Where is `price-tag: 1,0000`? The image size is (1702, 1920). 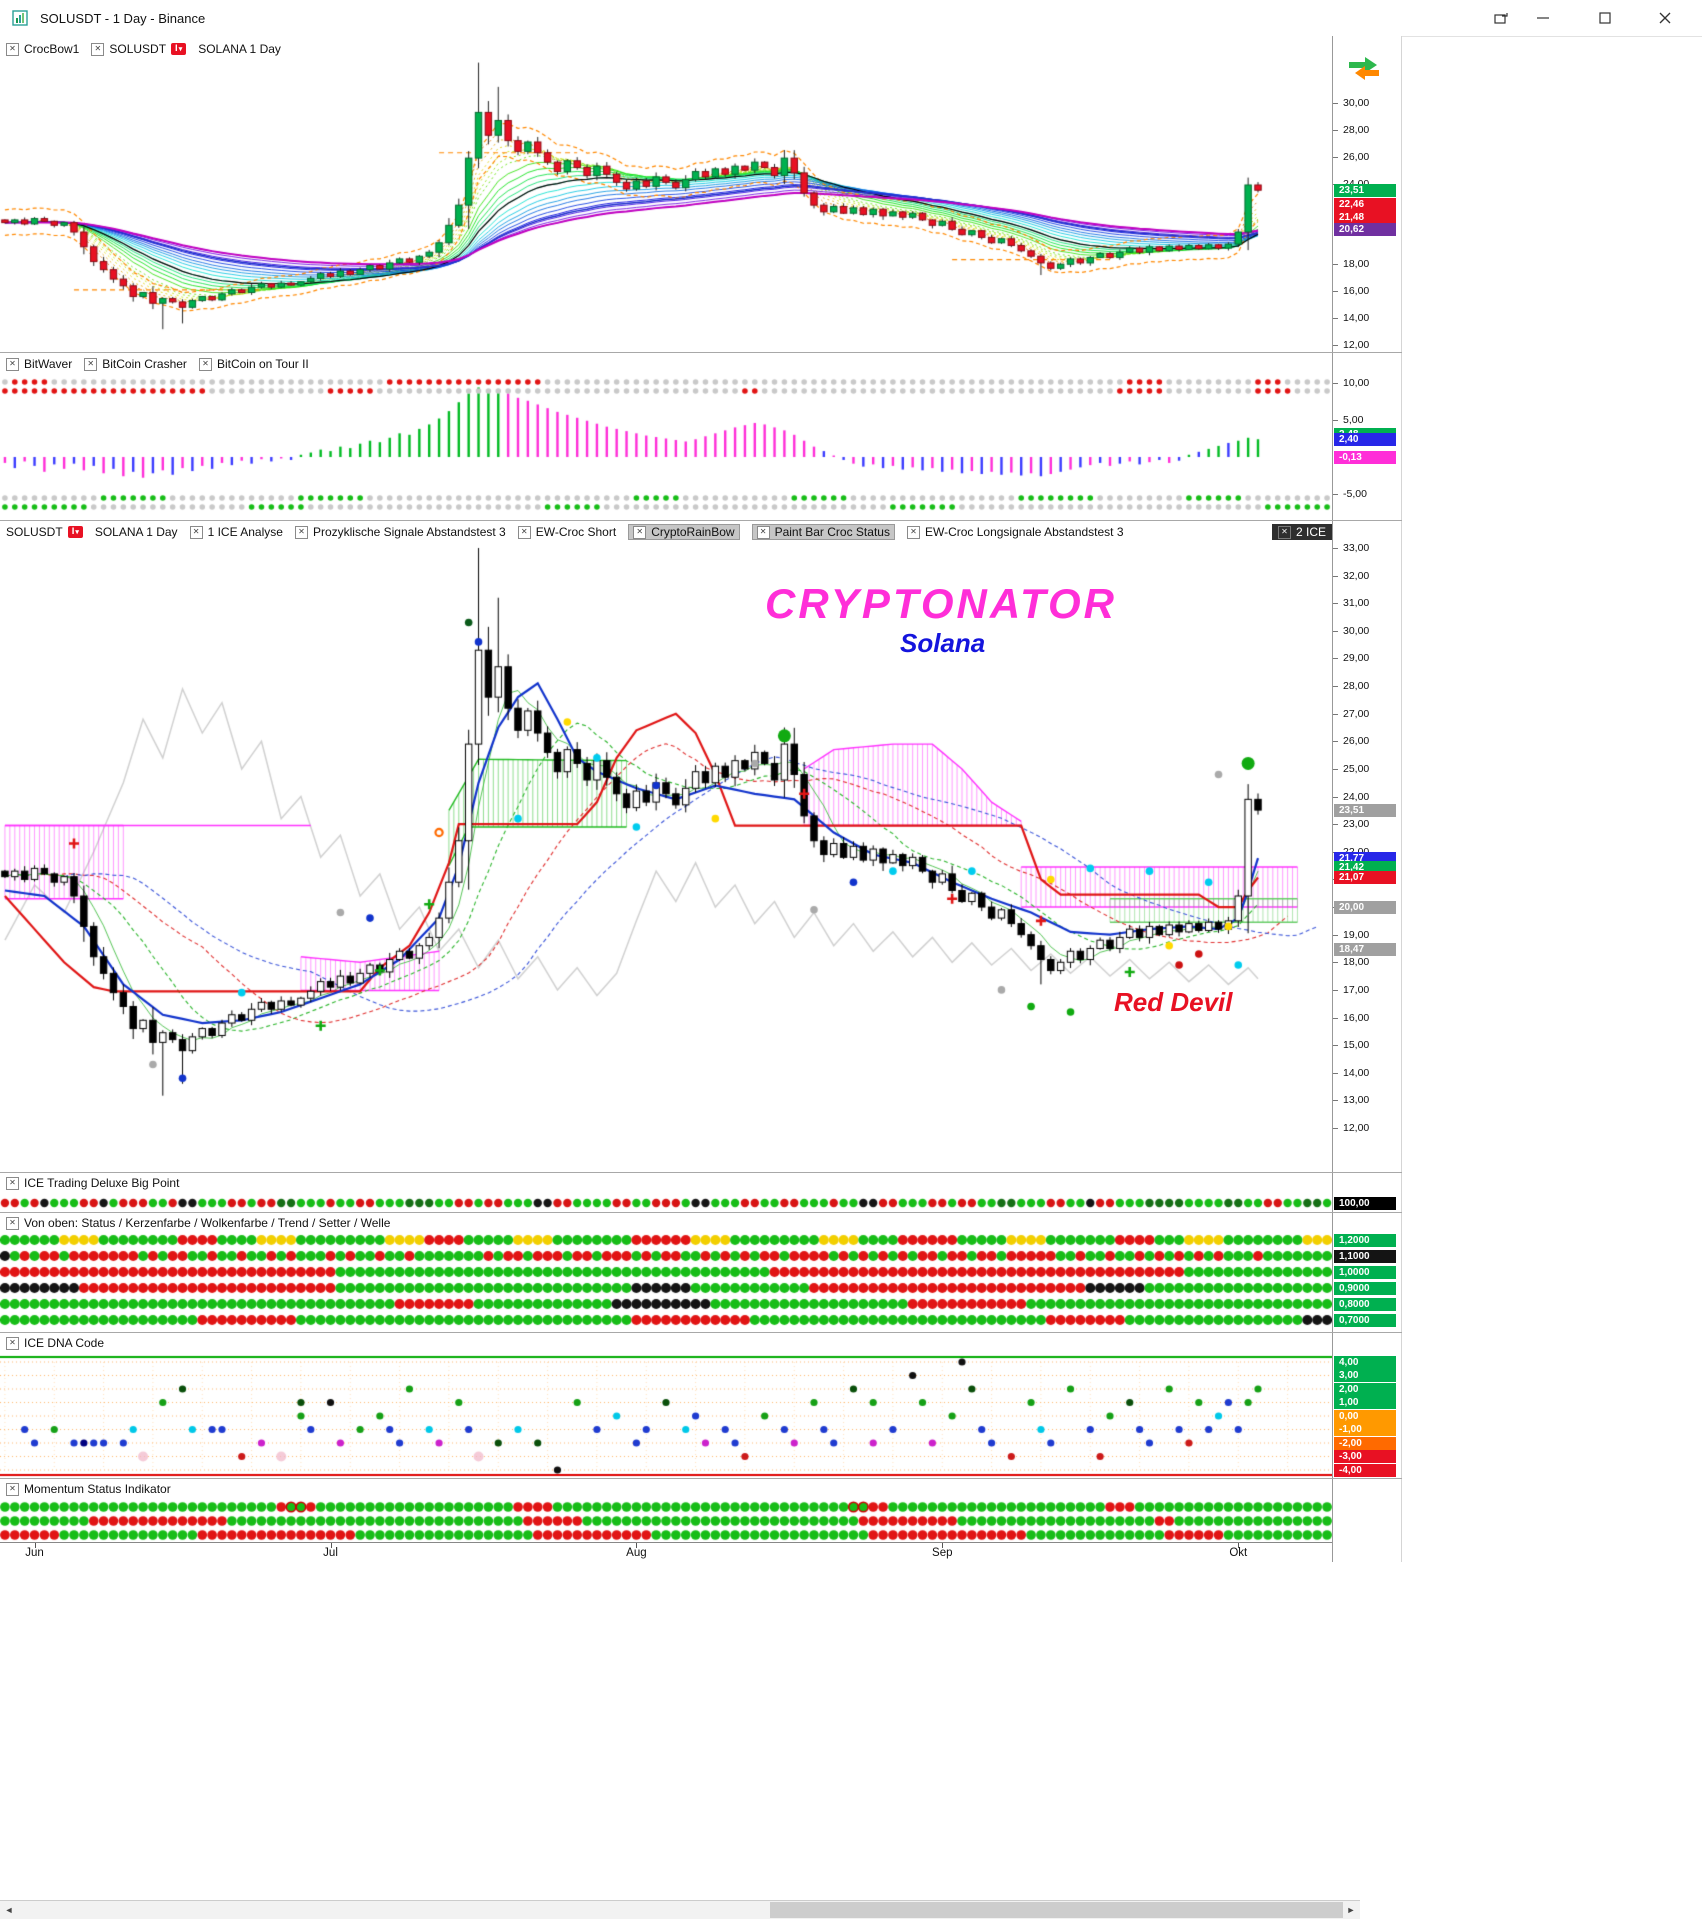 price-tag: 1,0000 is located at coordinates (1365, 1272).